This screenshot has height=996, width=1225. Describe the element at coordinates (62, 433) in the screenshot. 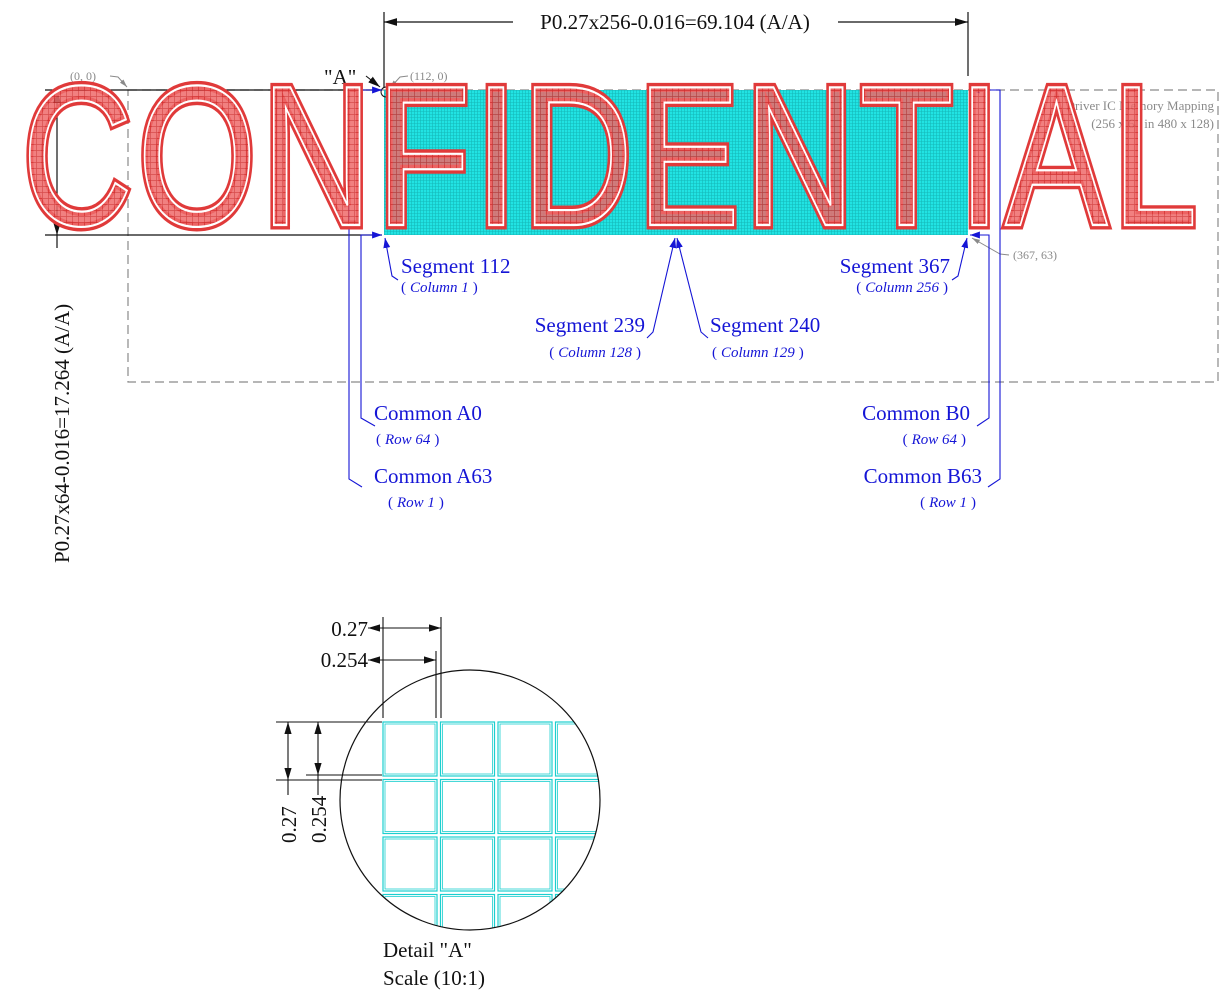

I see `height-dimension-label: P0.27x64-0.016=17.264 (A/A)` at that location.